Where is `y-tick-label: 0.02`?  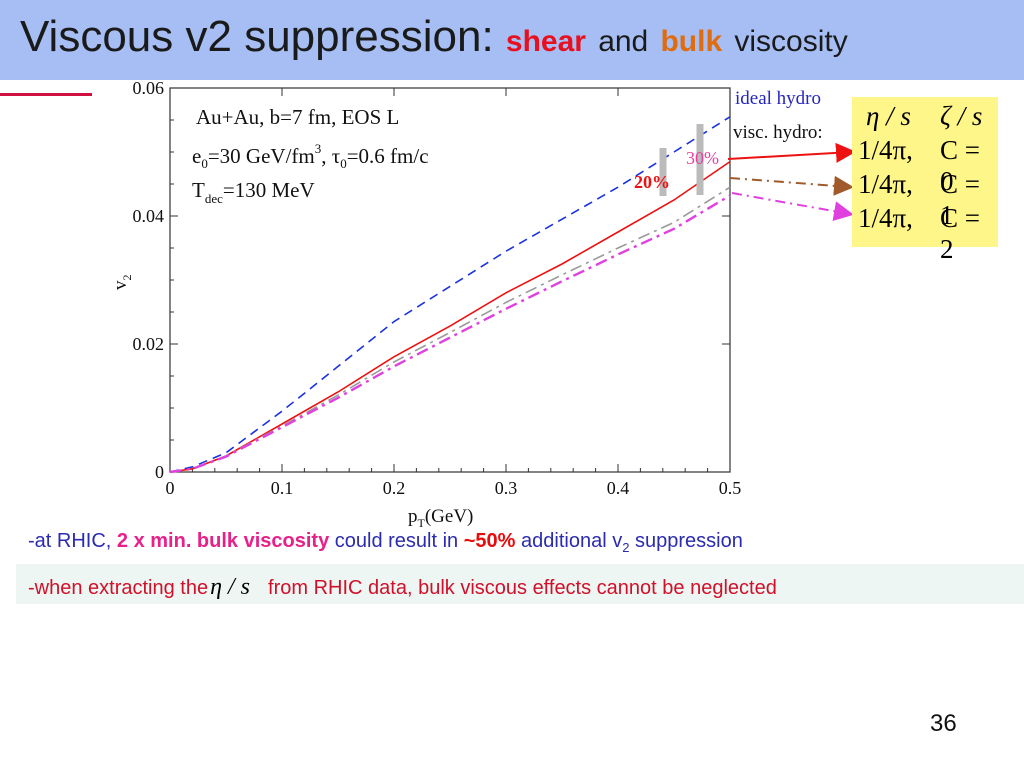 y-tick-label: 0.02 is located at coordinates (149, 344).